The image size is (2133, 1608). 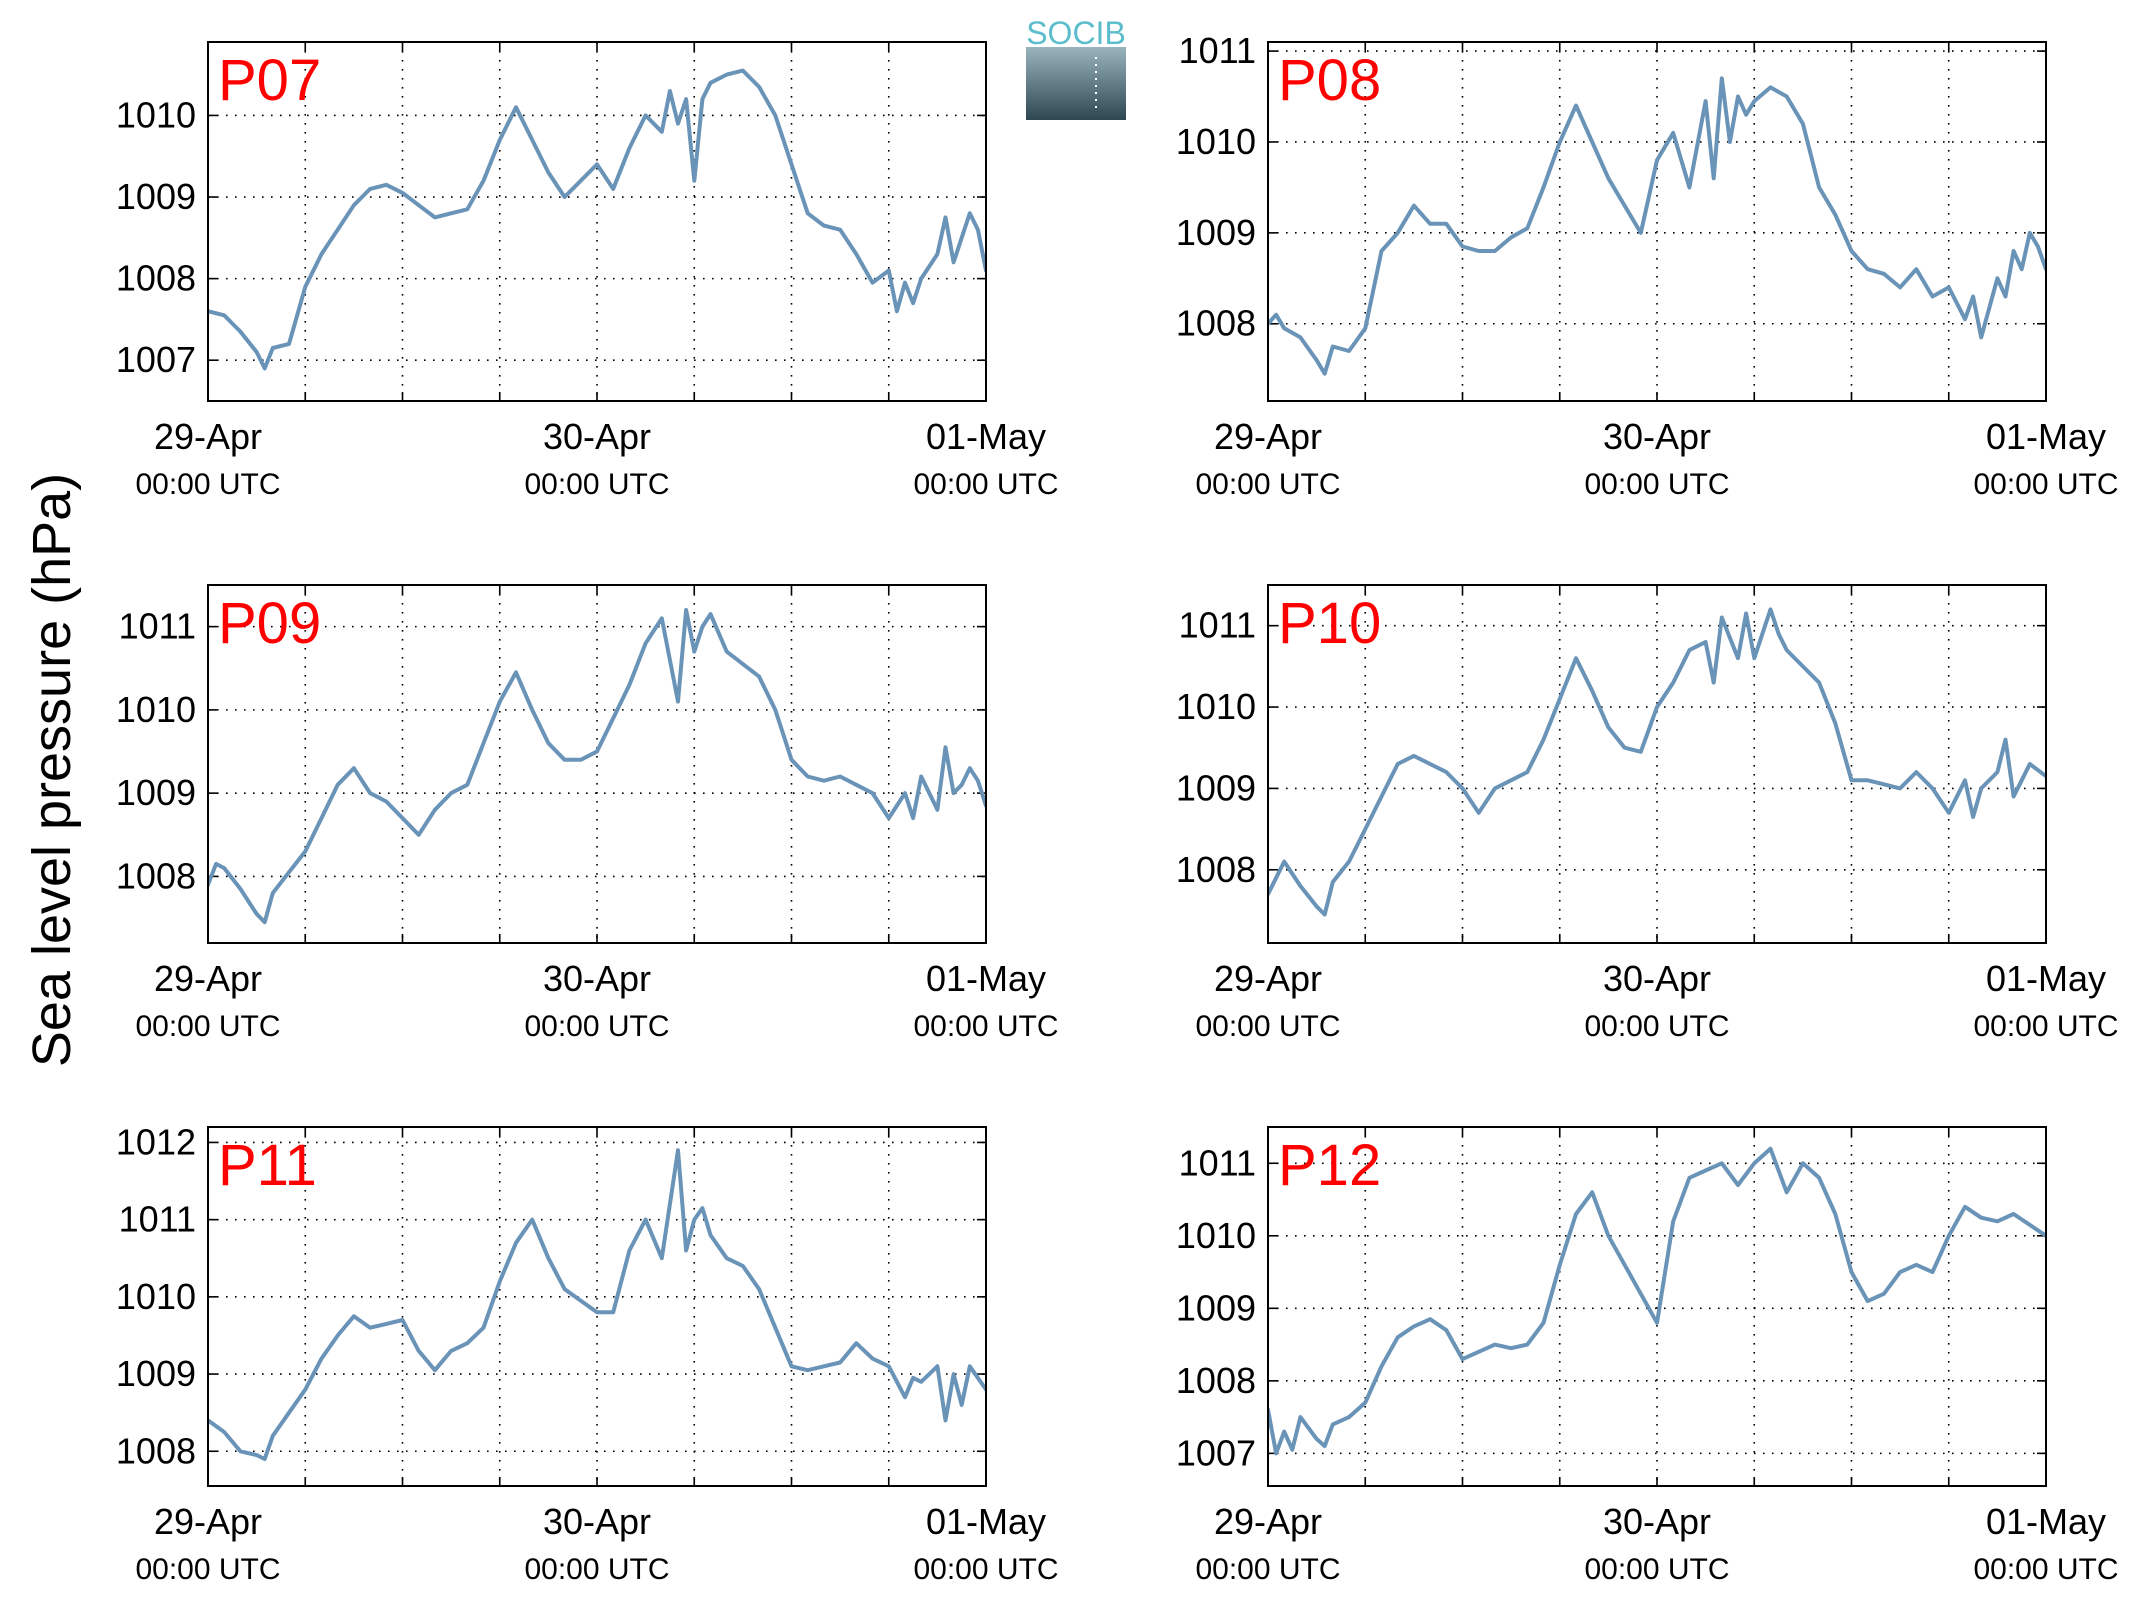 I want to click on p09-series-line, so click(x=597, y=766).